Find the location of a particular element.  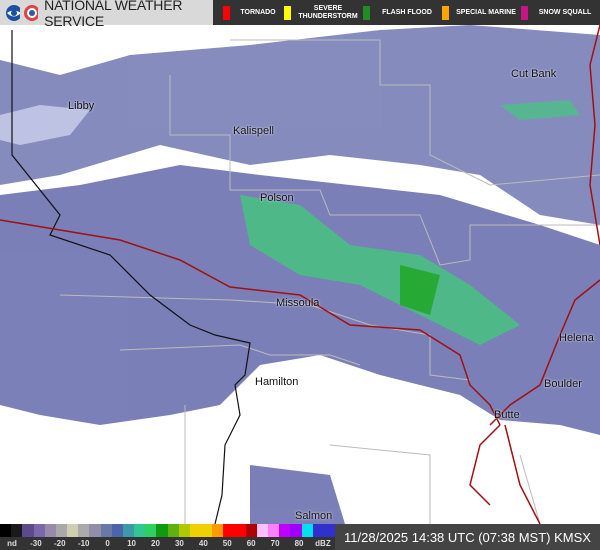

city-label: Butte is located at coordinates (507, 415).